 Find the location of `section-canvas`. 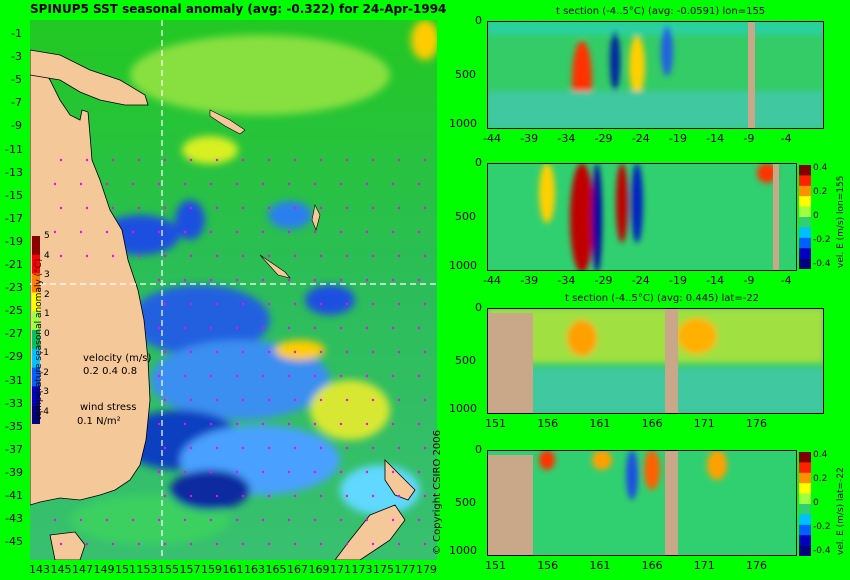

section-canvas is located at coordinates (655, 361).